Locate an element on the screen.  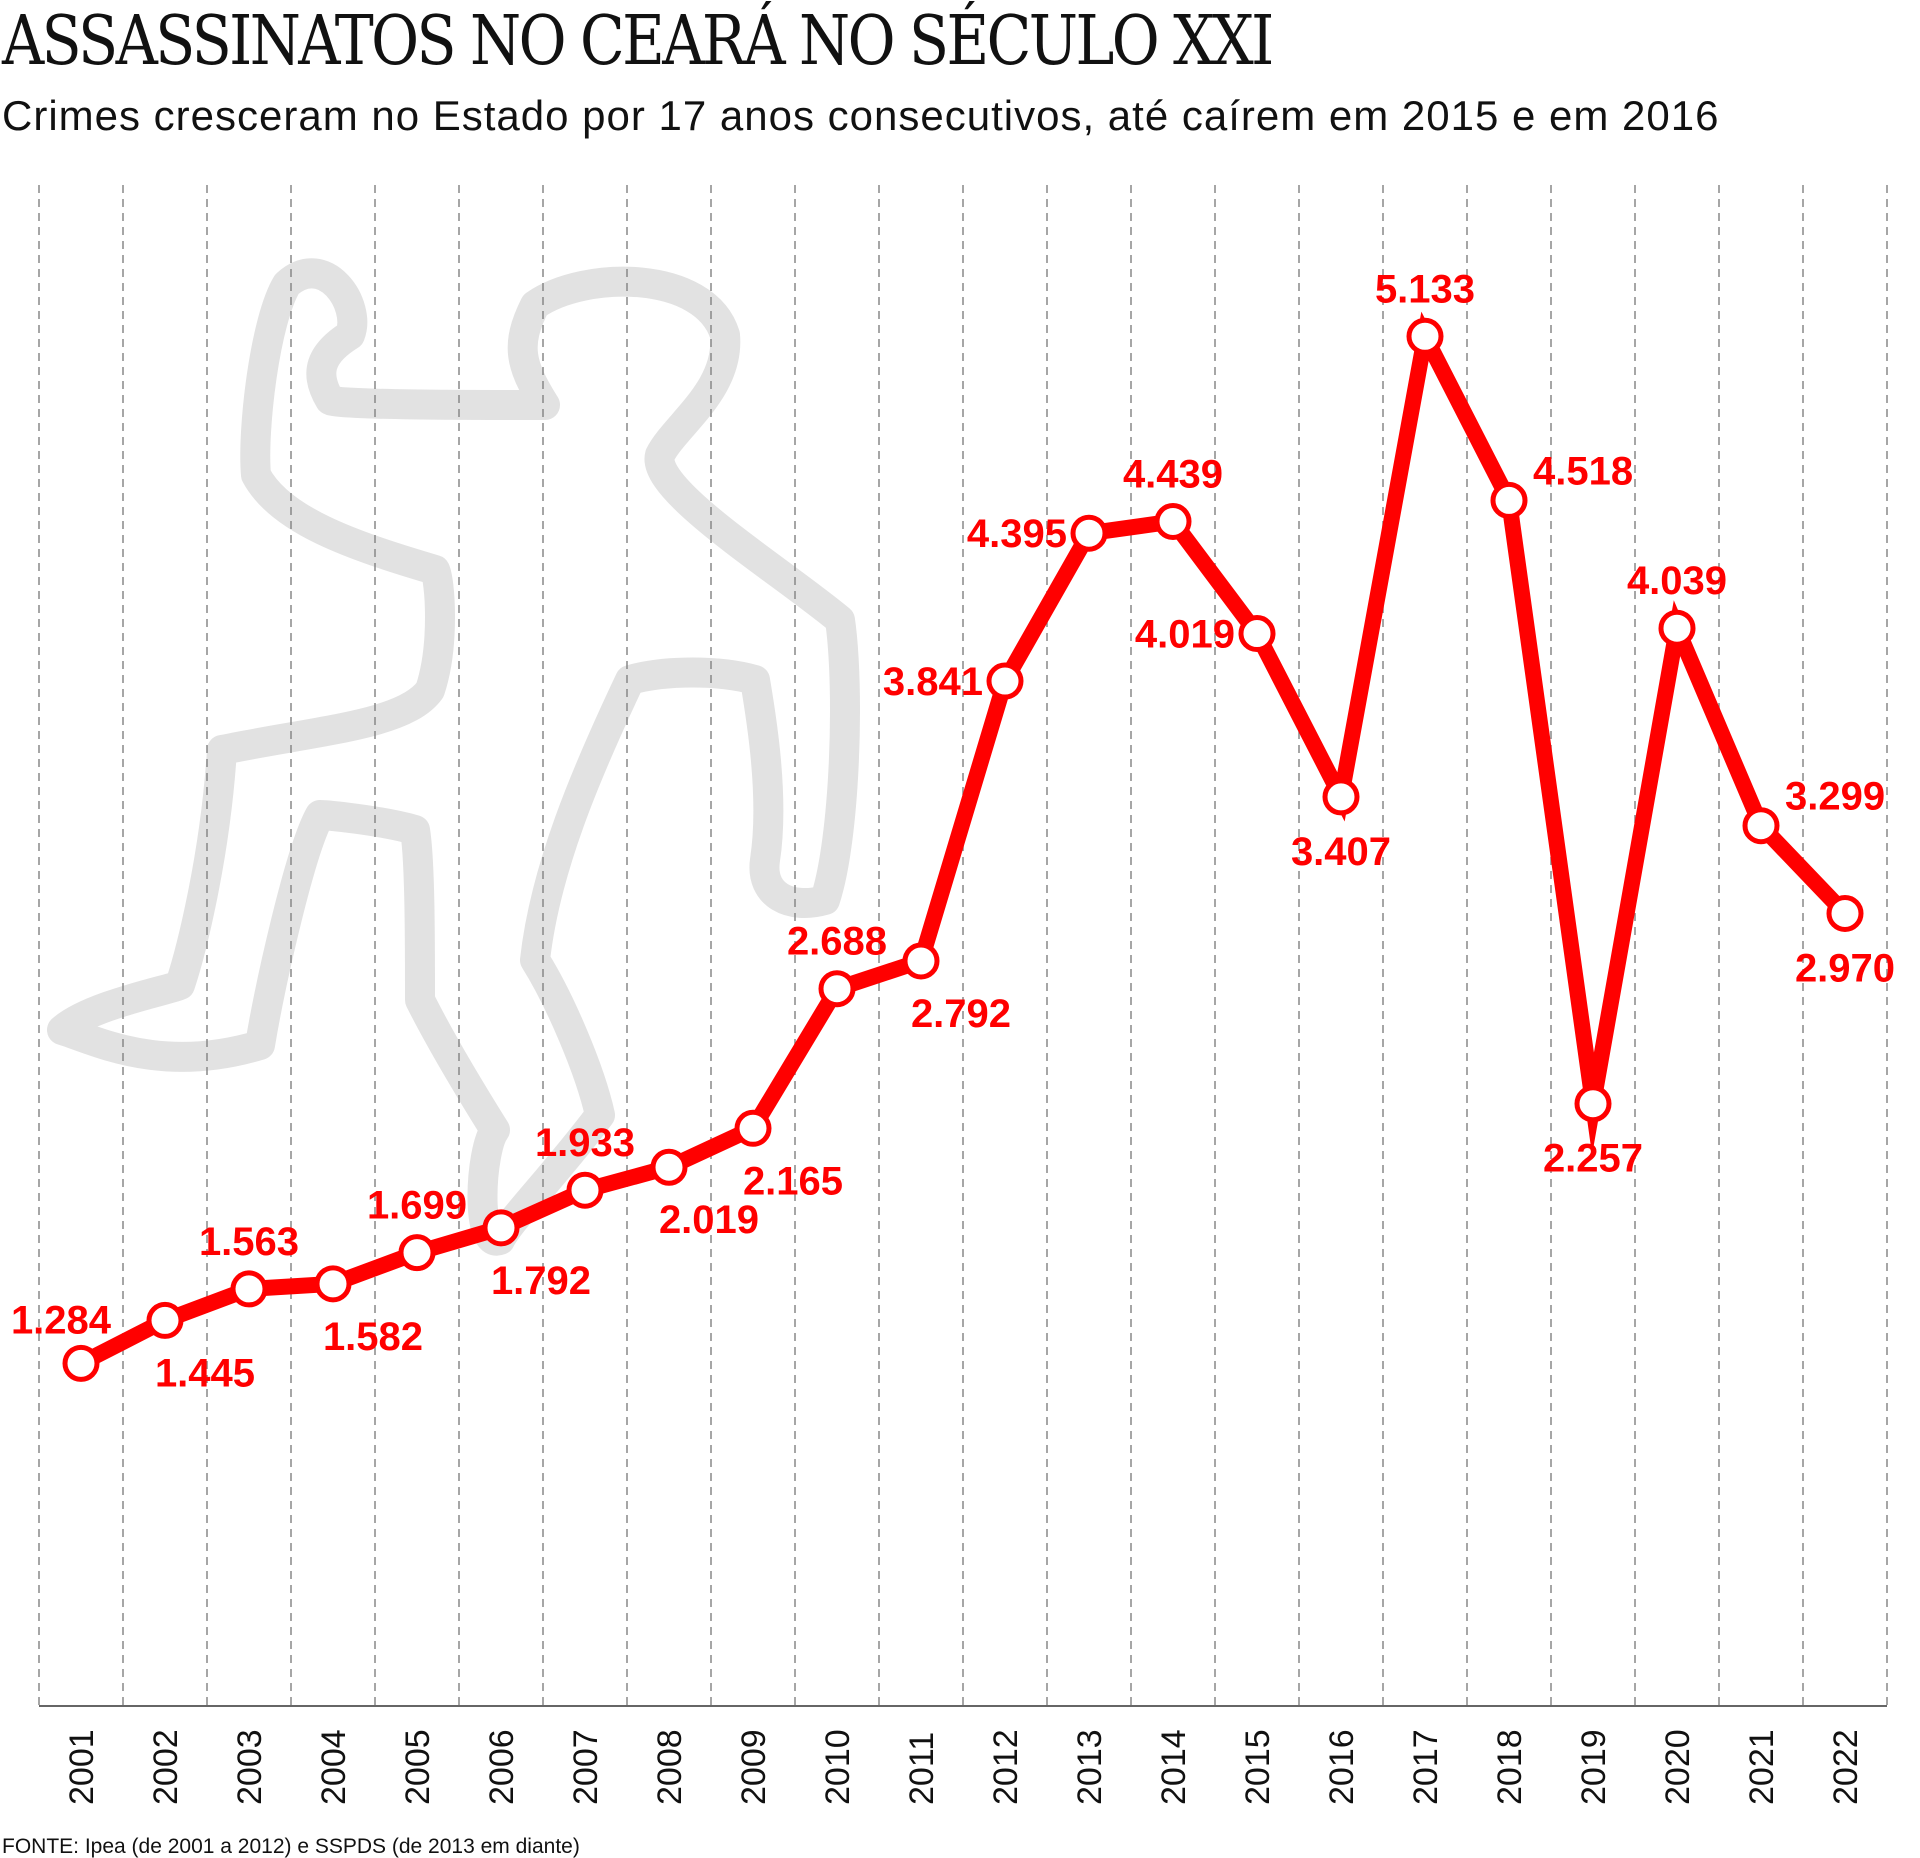
x-tick-label: 2013 is located at coordinates (1090, 1767).